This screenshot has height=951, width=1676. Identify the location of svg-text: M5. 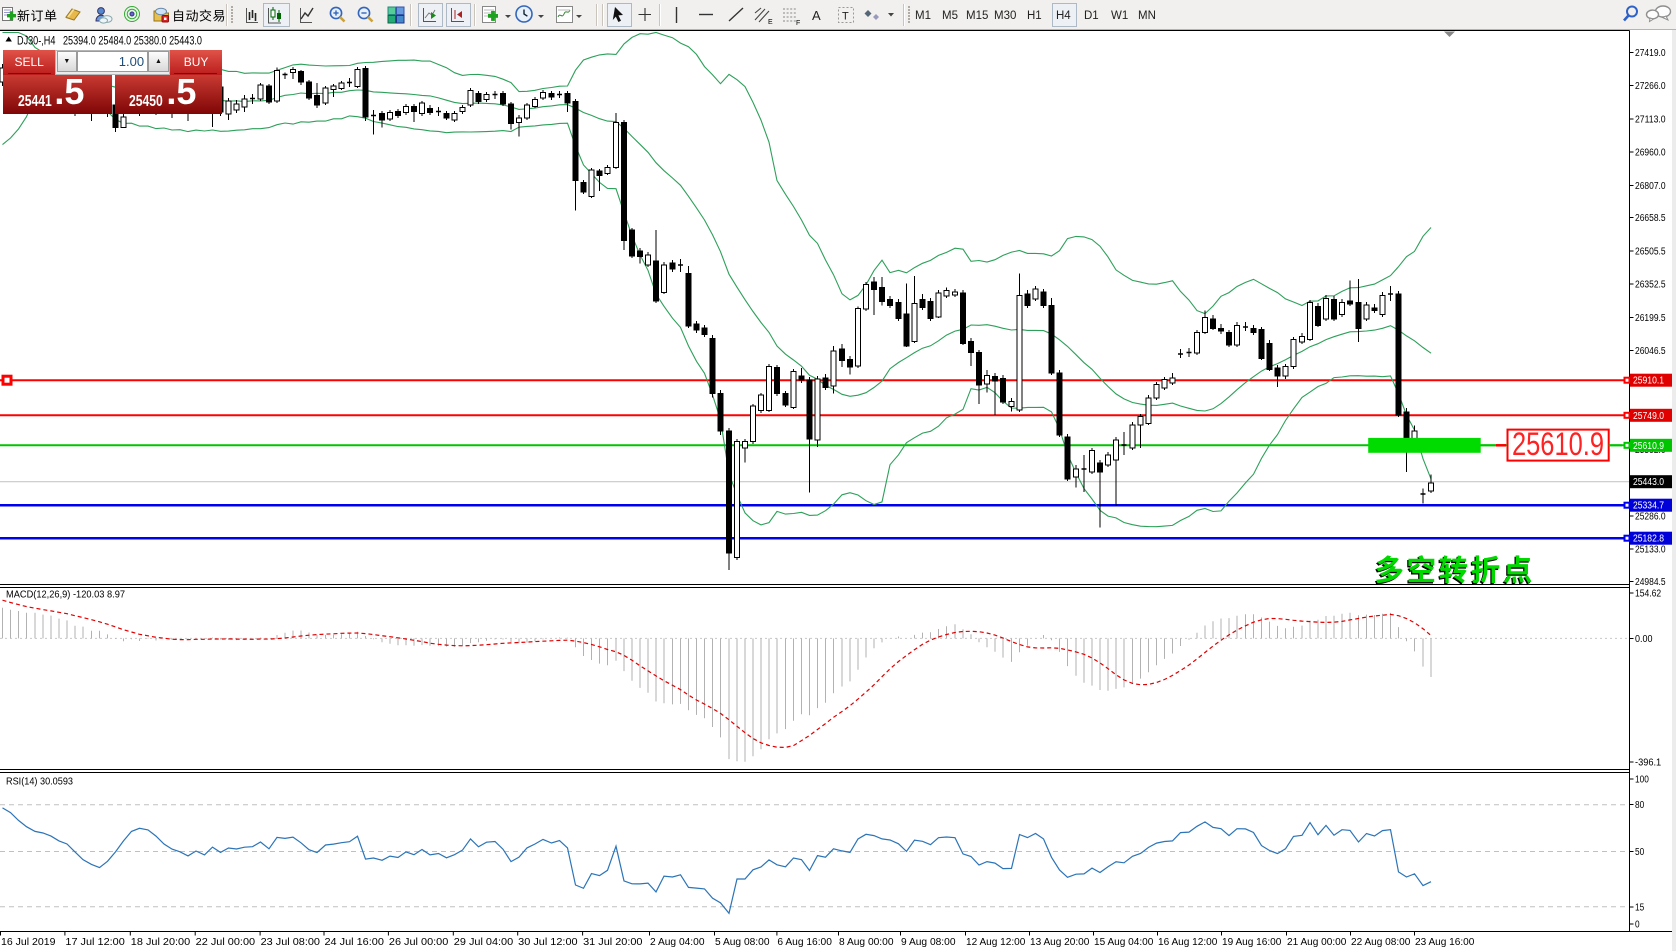
(950, 16).